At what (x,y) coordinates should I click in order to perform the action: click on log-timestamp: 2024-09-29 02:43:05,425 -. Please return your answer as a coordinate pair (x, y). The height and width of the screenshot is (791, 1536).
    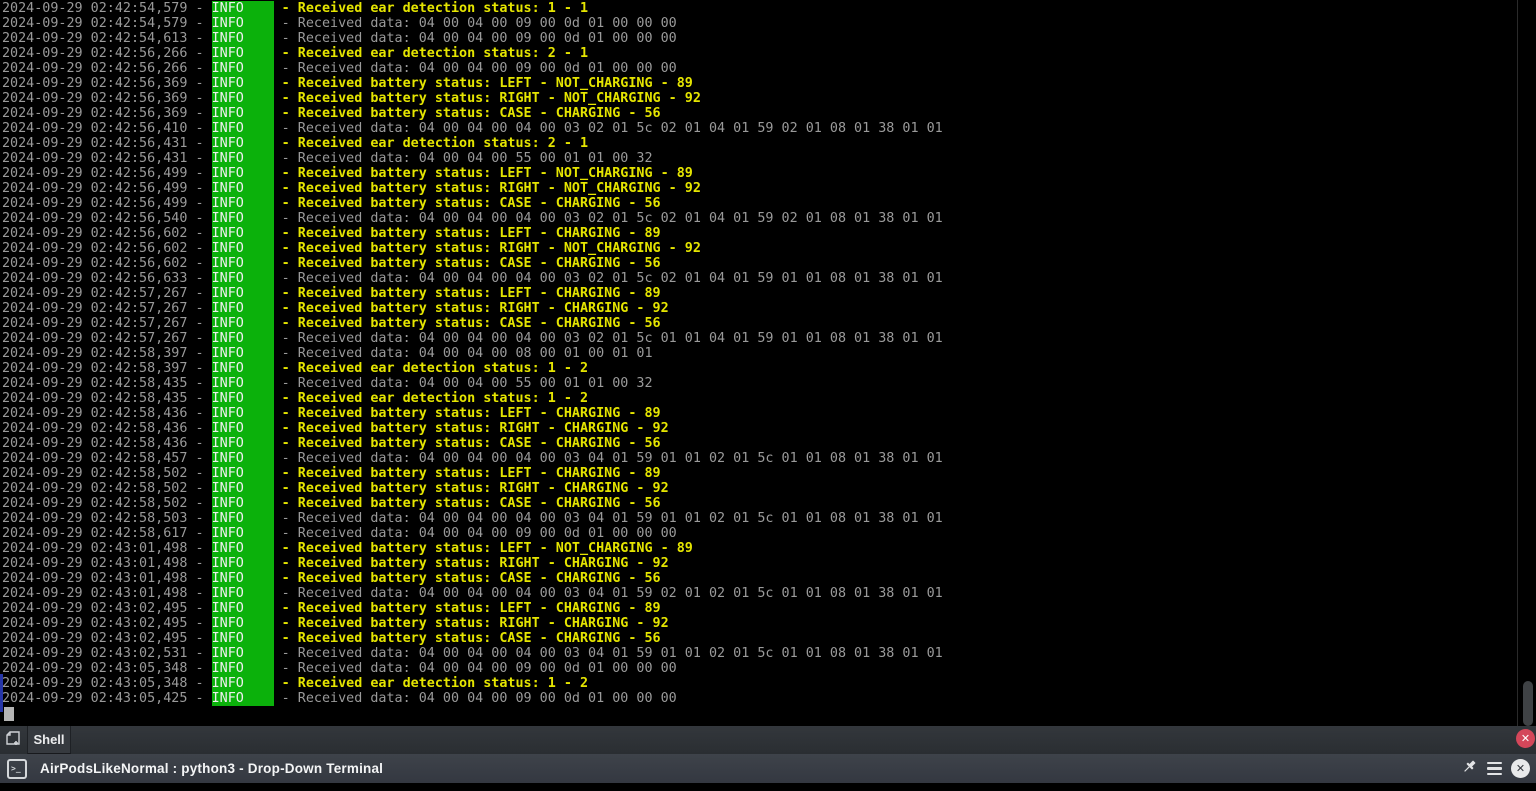
    Looking at the image, I should click on (107, 698).